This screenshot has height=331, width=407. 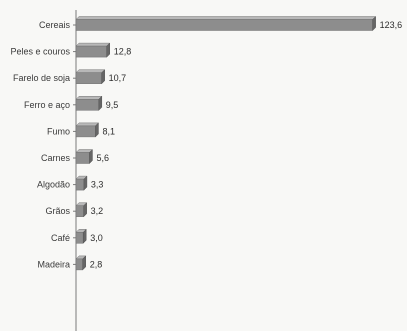 I want to click on value-label: 123,6, so click(x=391, y=25).